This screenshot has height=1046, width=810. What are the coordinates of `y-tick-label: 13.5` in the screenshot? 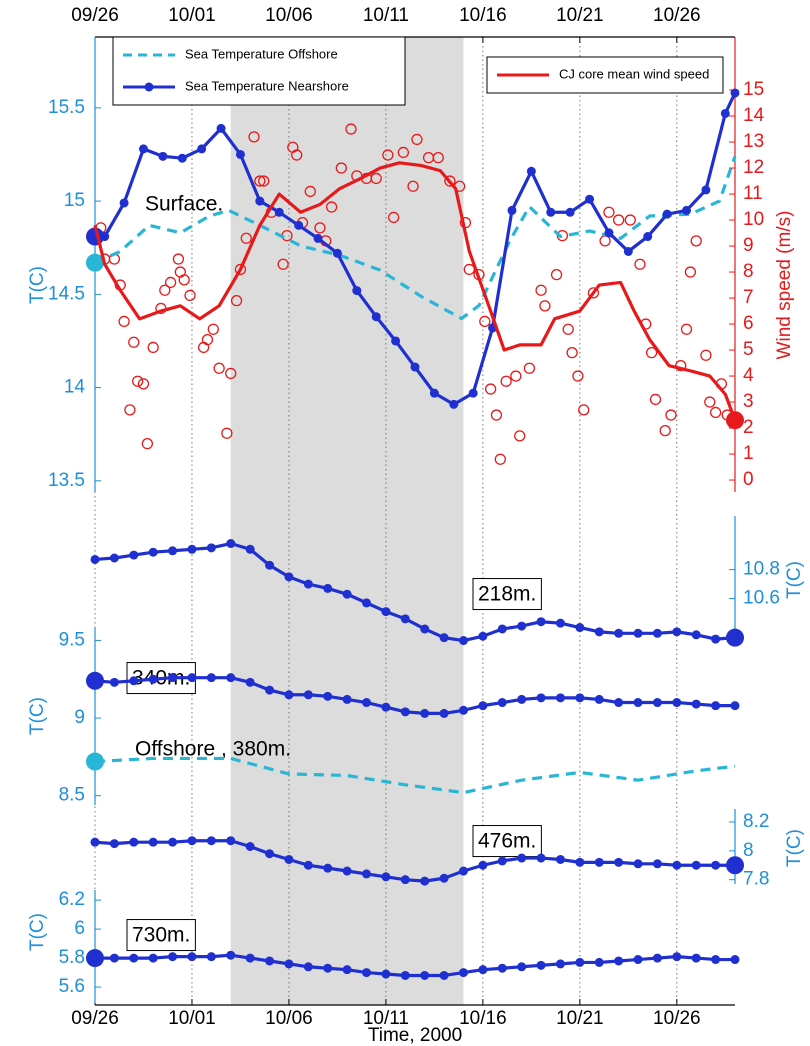 It's located at (66, 480).